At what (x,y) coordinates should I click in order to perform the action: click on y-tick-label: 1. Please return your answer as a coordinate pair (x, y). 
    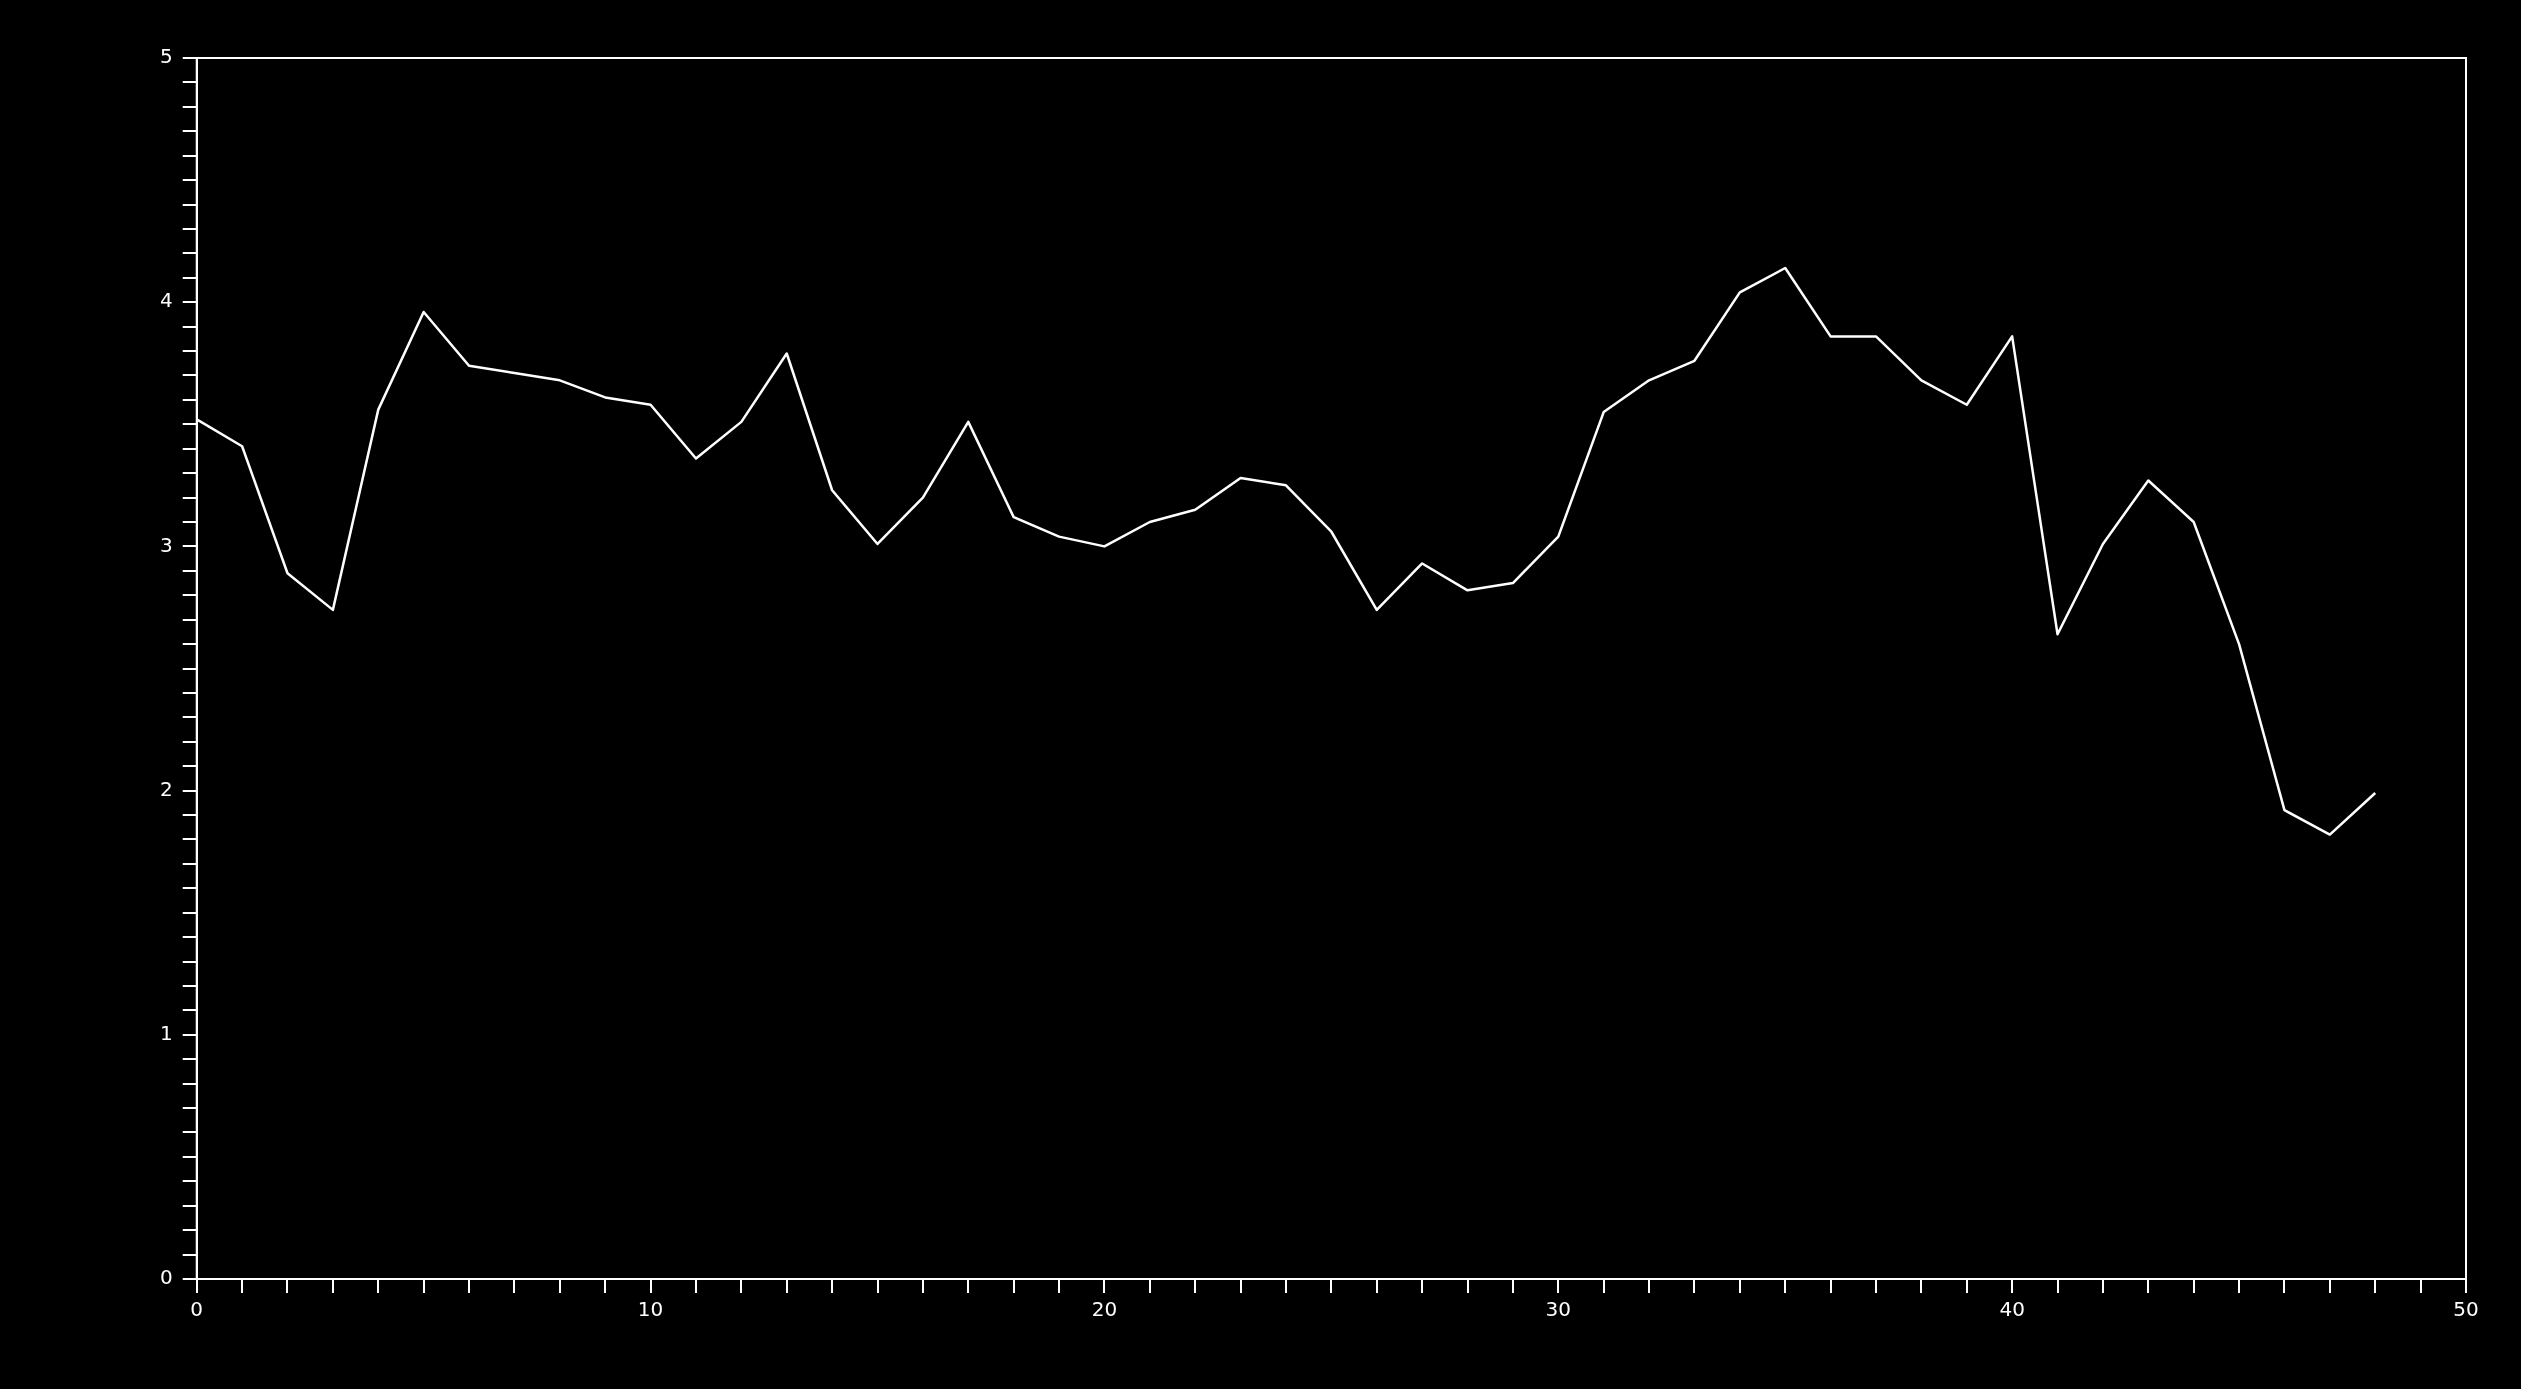
    Looking at the image, I should click on (166, 1033).